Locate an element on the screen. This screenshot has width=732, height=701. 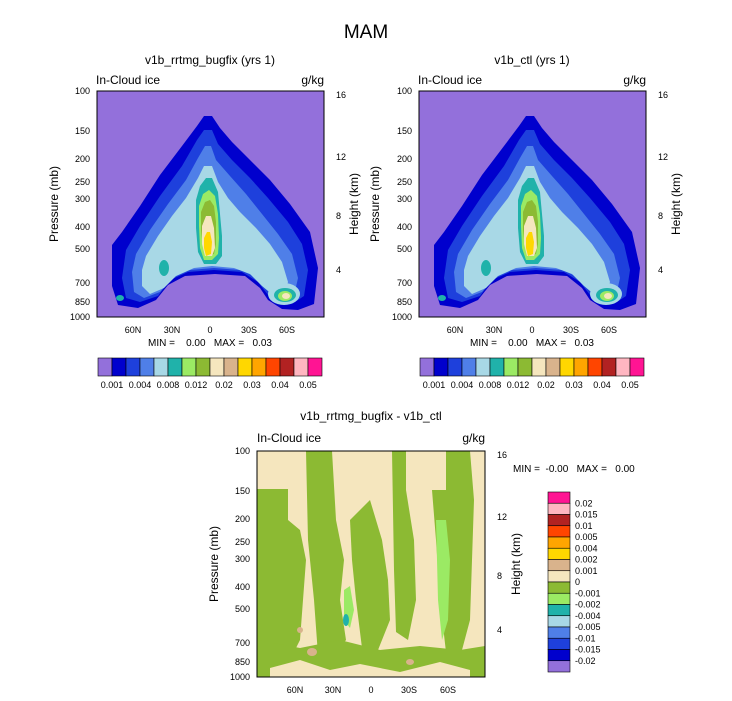
y2-tick-label: 12 is located at coordinates (663, 157).